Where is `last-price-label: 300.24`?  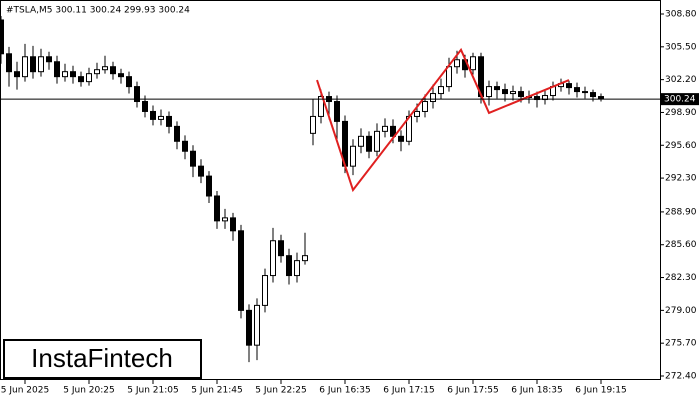
last-price-label: 300.24 is located at coordinates (680, 100).